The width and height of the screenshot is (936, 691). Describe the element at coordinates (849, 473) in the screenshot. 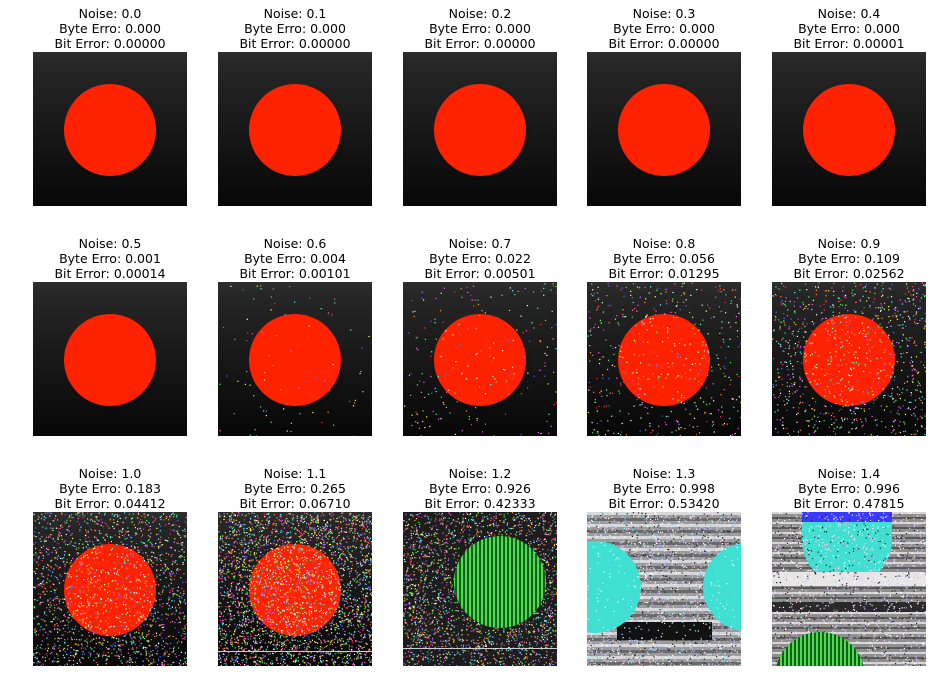

I see `noise-label: Noise: 1.4` at that location.